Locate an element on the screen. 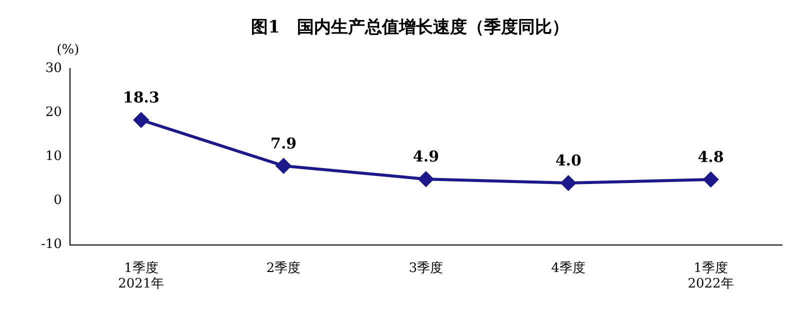 The image size is (800, 317). x-tick-label: 1季度 2021年 is located at coordinates (141, 276).